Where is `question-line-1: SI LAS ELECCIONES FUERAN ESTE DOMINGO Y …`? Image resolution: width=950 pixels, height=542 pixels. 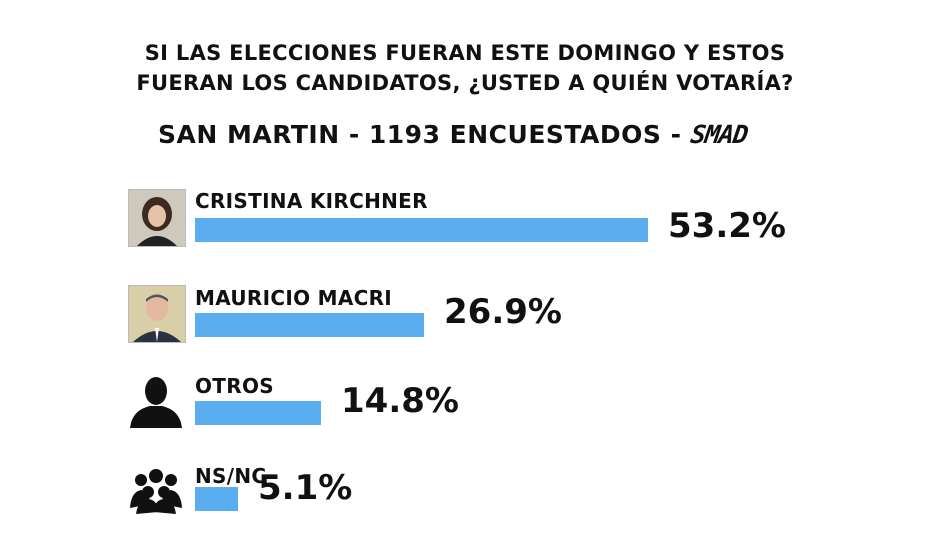
question-line-1: SI LAS ELECCIONES FUERAN ESTE DOMINGO Y … is located at coordinates (465, 53).